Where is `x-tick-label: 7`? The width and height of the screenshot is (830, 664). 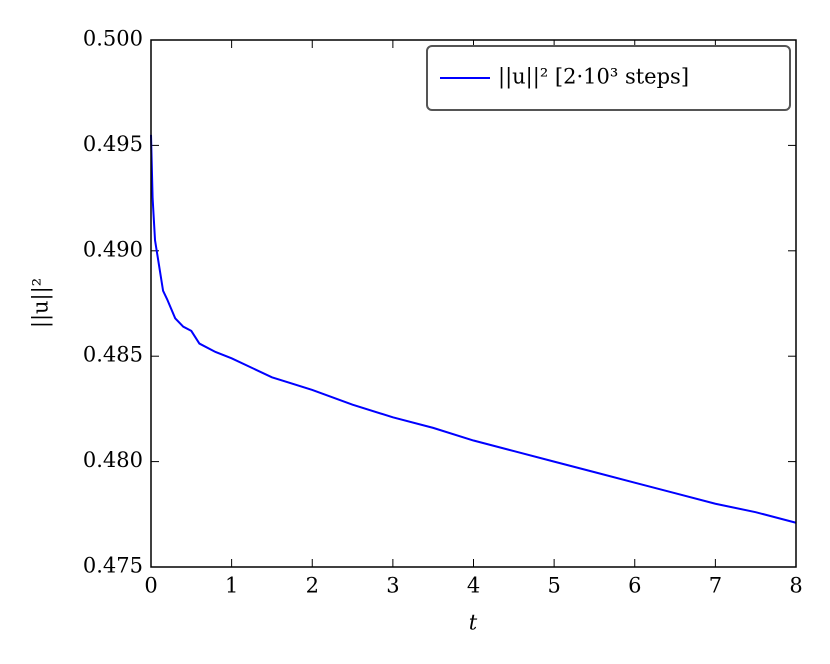
x-tick-label: 7 is located at coordinates (715, 586).